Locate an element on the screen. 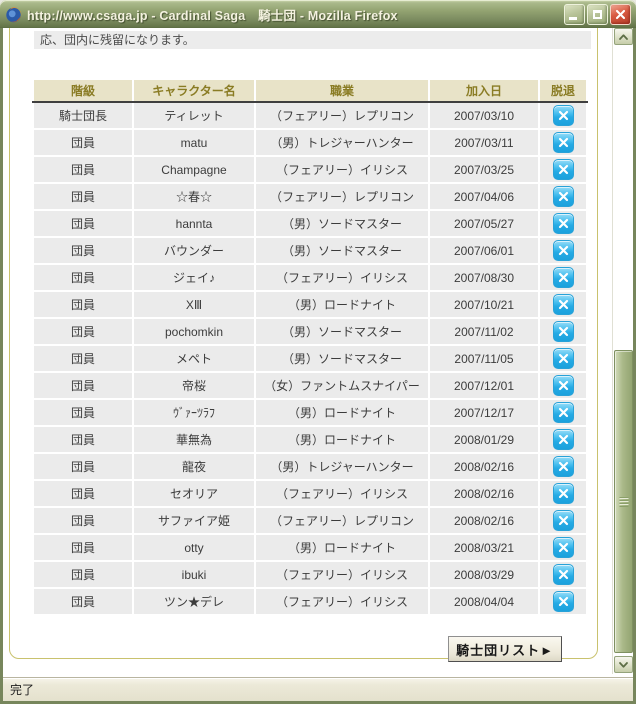 The height and width of the screenshot is (704, 636). notice-text: 応、団内に残留になります。 is located at coordinates (312, 40).